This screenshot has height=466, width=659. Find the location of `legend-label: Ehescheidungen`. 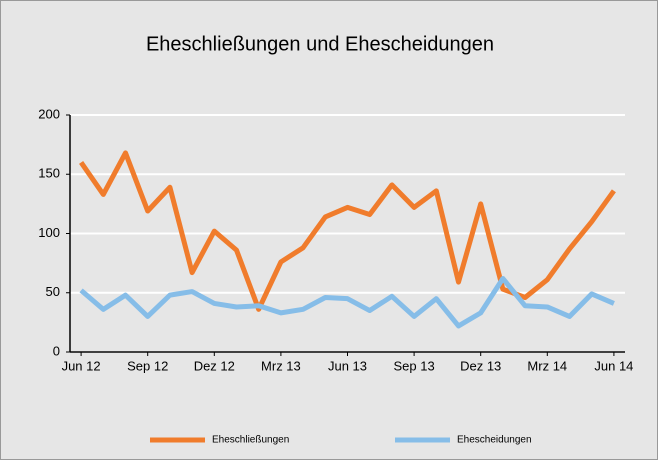

legend-label: Ehescheidungen is located at coordinates (494, 440).